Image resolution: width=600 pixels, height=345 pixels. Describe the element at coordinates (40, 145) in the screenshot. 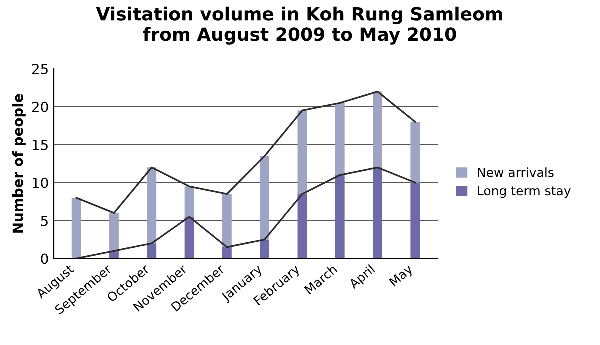

I see `y-tick-label: 15` at that location.